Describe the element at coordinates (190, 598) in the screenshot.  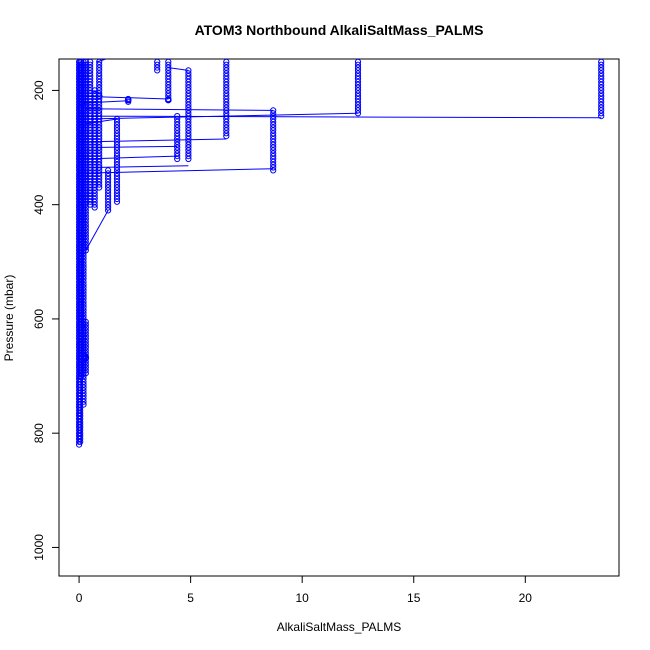
I see `x-tick-label: 5` at that location.